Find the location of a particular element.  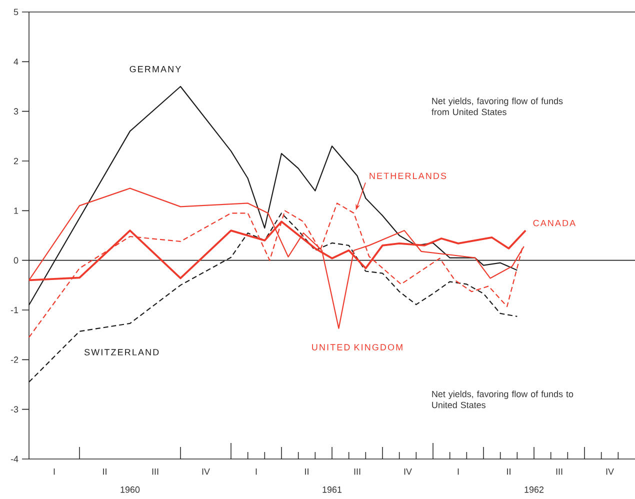

series-label: CANADA is located at coordinates (554, 223).